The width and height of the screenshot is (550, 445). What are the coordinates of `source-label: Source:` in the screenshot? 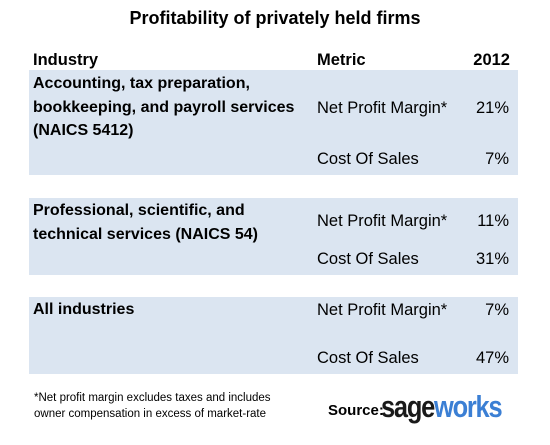 It's located at (356, 410).